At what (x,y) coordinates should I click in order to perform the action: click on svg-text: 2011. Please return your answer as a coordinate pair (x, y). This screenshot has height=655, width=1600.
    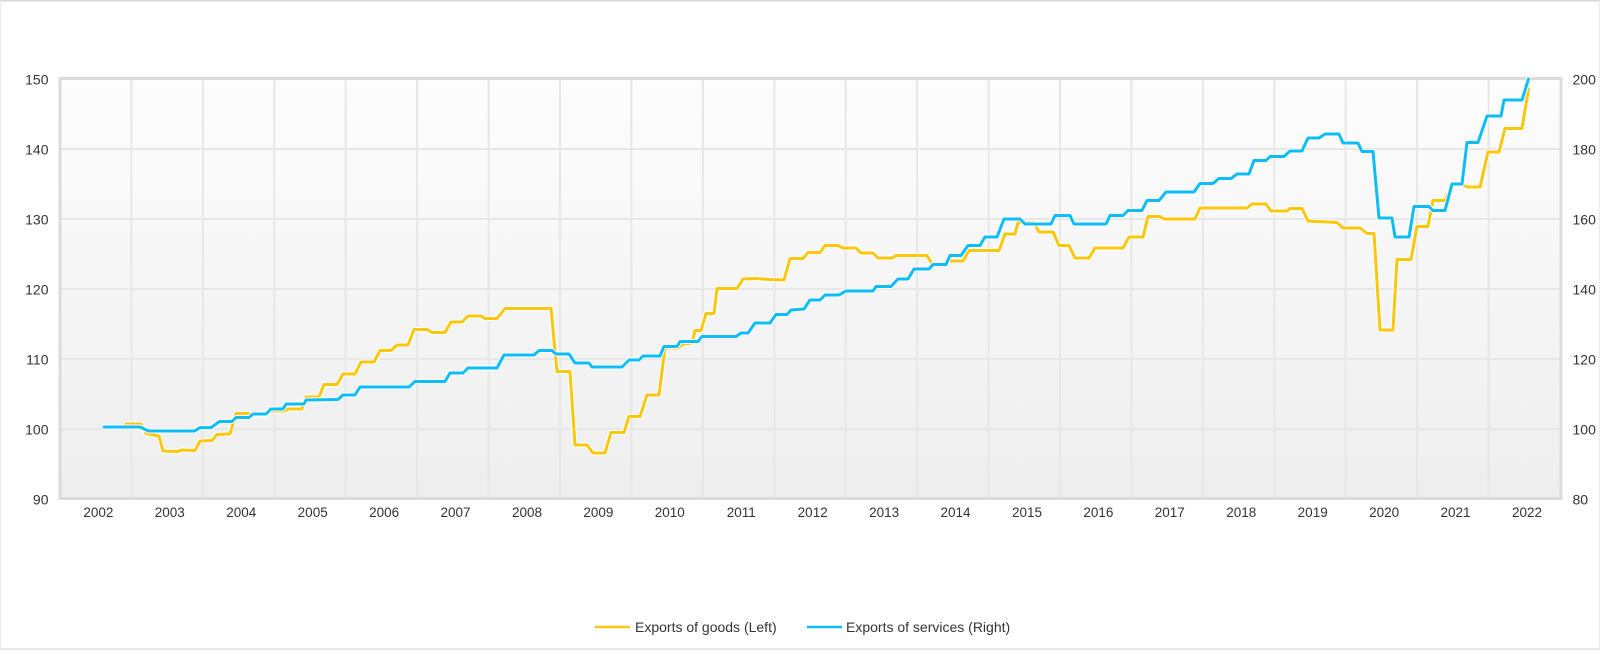
    Looking at the image, I should click on (741, 512).